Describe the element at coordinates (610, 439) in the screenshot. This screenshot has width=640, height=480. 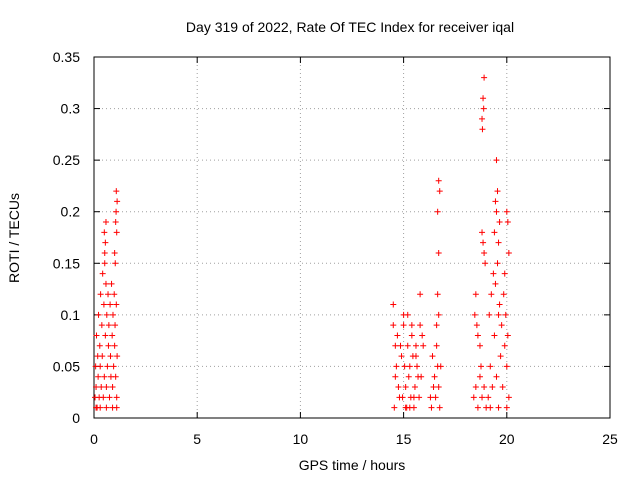
I see `x-tick-label: 25` at that location.